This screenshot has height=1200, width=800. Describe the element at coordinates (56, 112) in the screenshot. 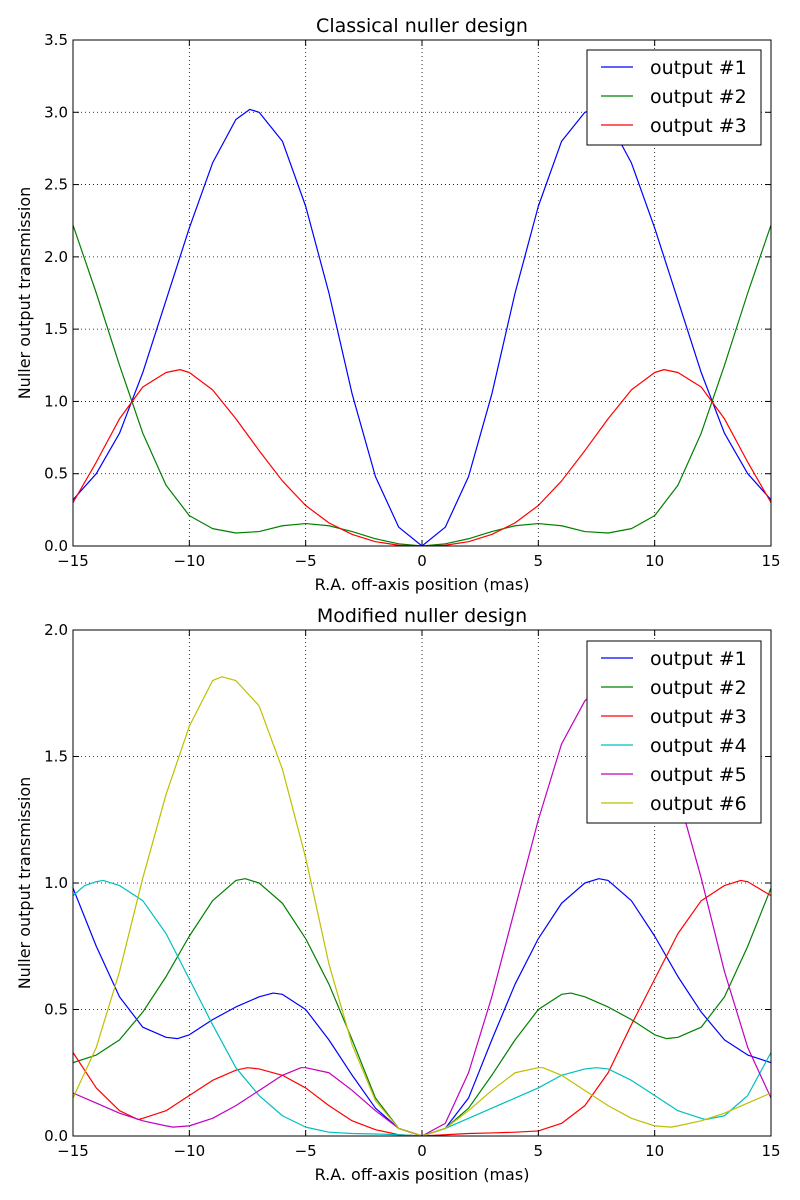

I see `y-tick-label: 3.0` at that location.